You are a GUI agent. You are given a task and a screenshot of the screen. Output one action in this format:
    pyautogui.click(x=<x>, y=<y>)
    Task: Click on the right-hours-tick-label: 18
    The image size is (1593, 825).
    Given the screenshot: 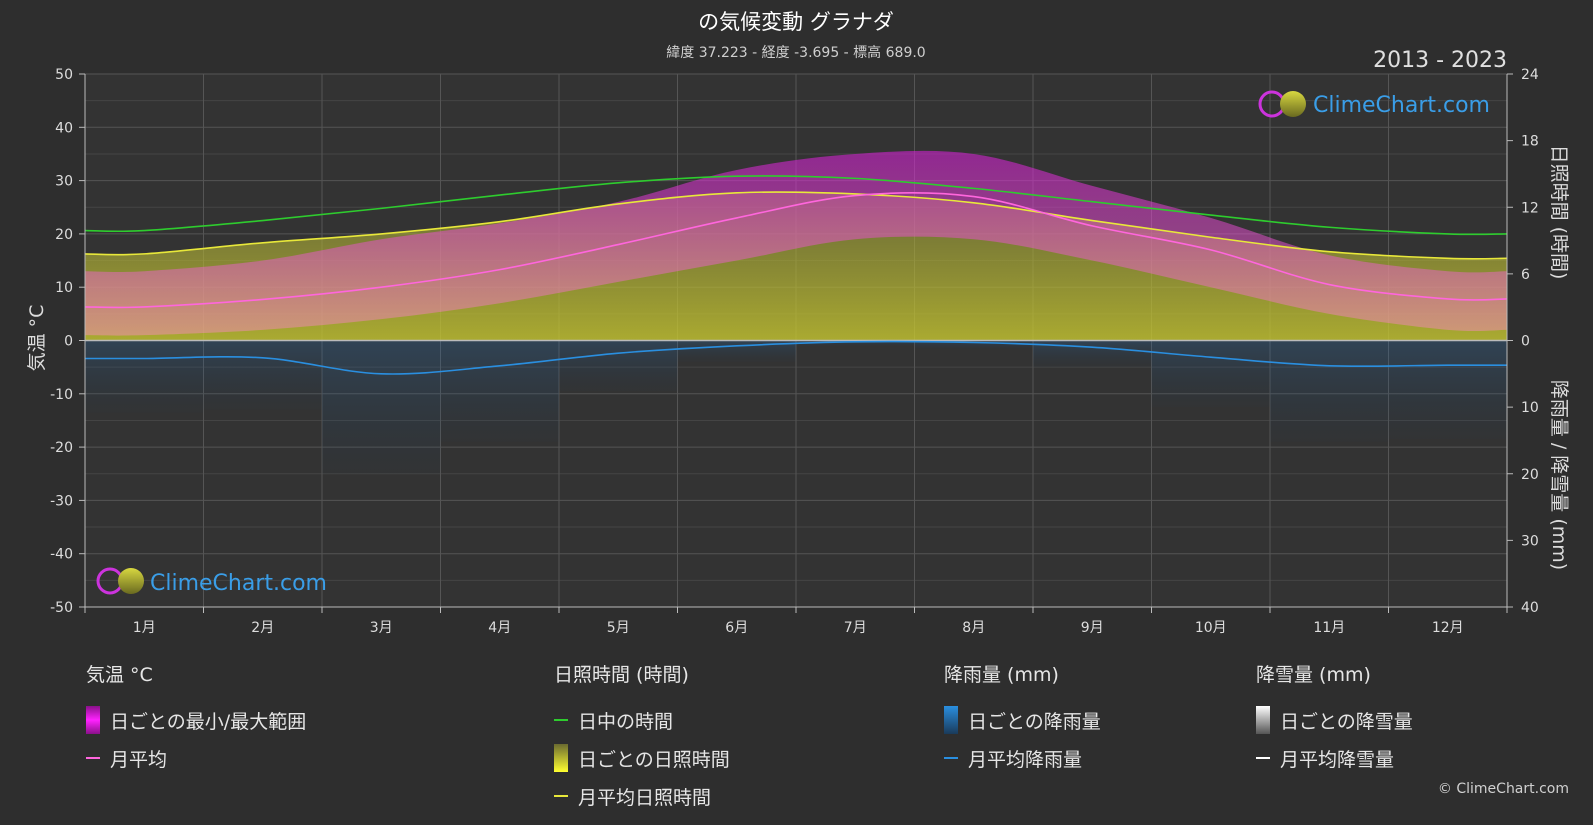 What is the action you would take?
    pyautogui.click(x=1530, y=142)
    